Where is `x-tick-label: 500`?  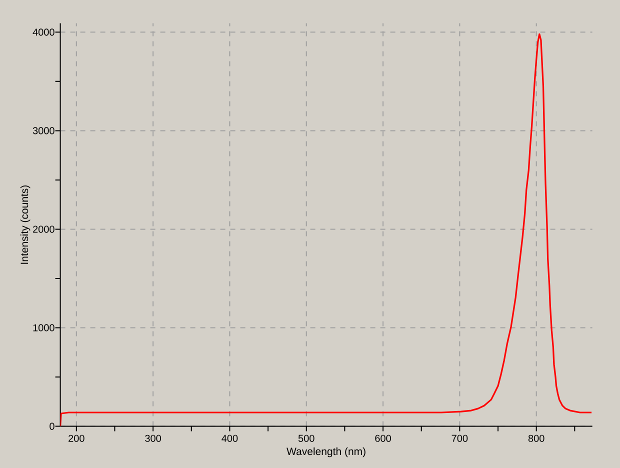
x-tick-label: 500 is located at coordinates (306, 438).